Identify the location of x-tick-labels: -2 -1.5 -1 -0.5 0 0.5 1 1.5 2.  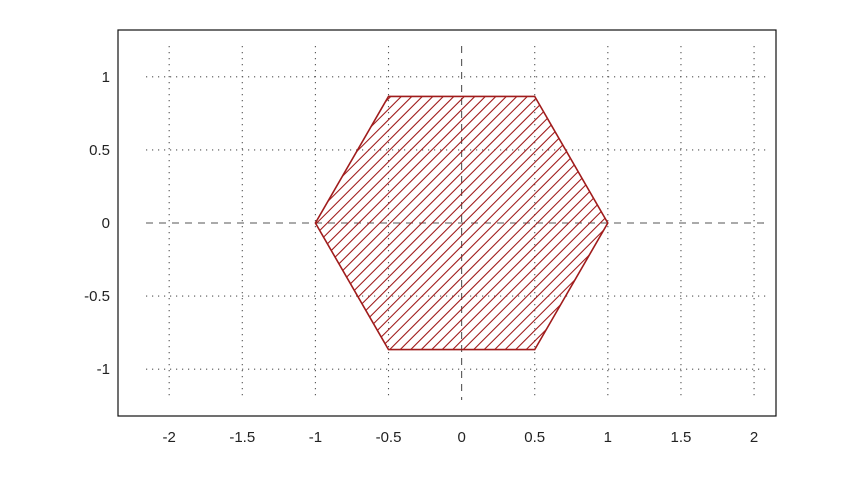
(461, 437).